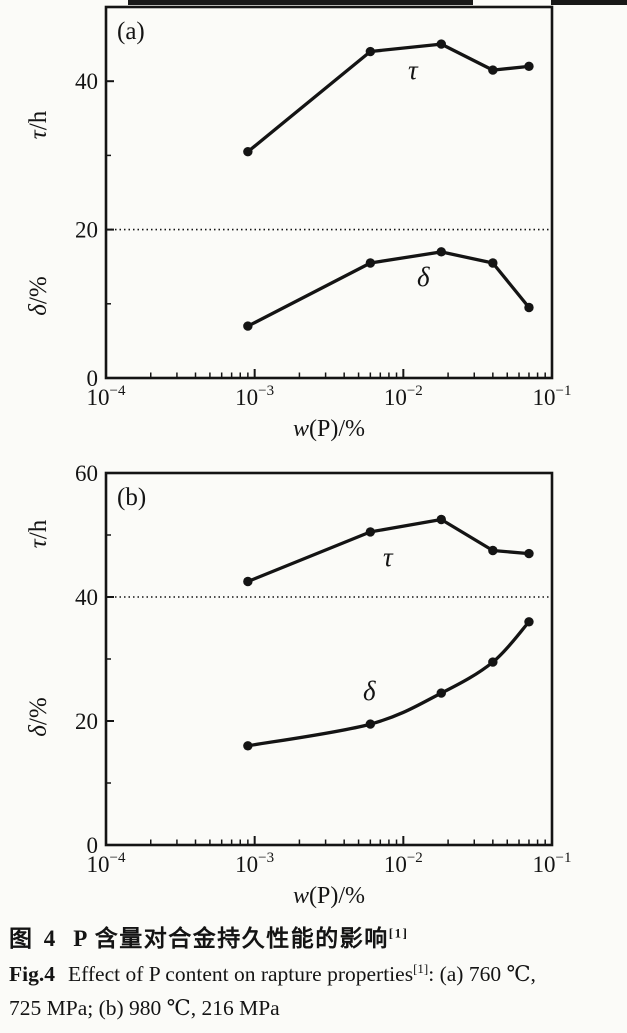 The width and height of the screenshot is (627, 1033). I want to click on x-tick-label-b: 10⁻³, so click(254, 863).